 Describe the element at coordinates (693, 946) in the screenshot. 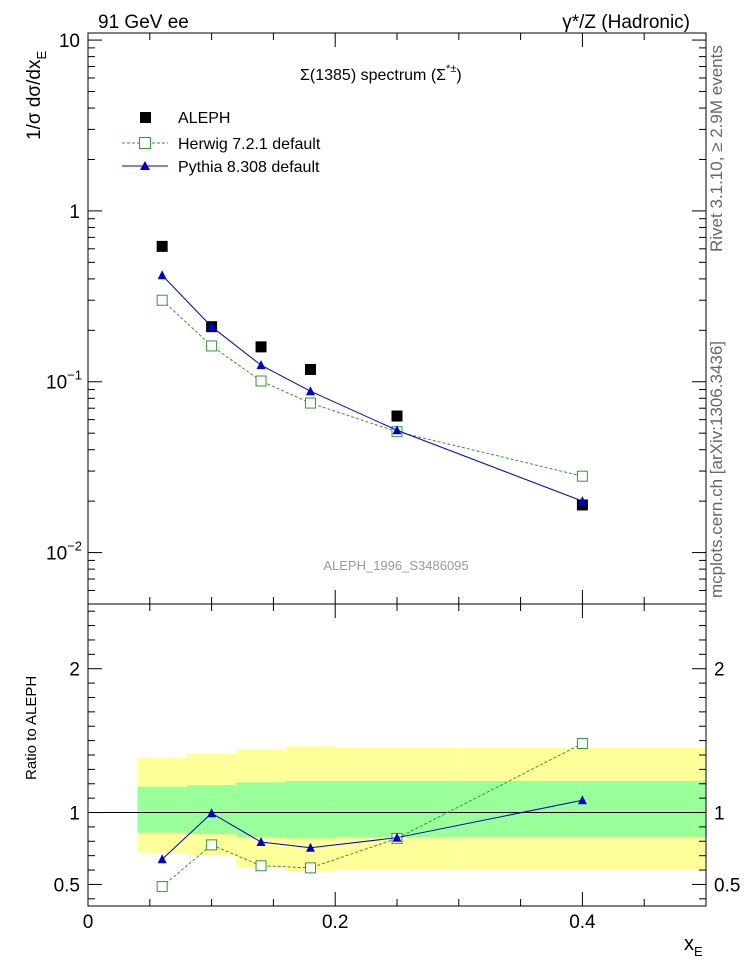

I see `x-axis-label: xE` at that location.